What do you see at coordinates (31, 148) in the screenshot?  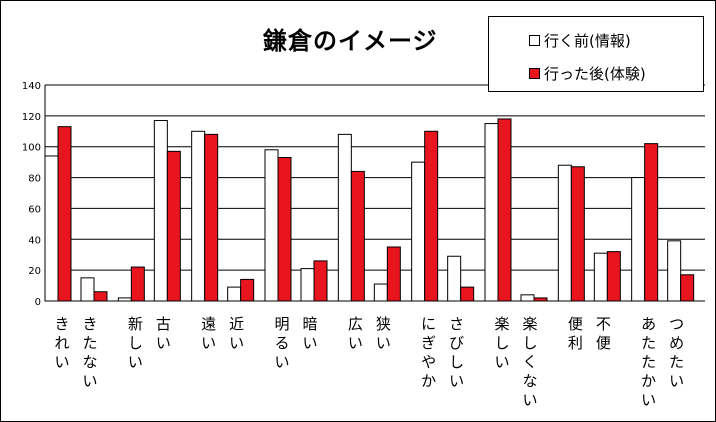 I see `y-tick-label: 100` at bounding box center [31, 148].